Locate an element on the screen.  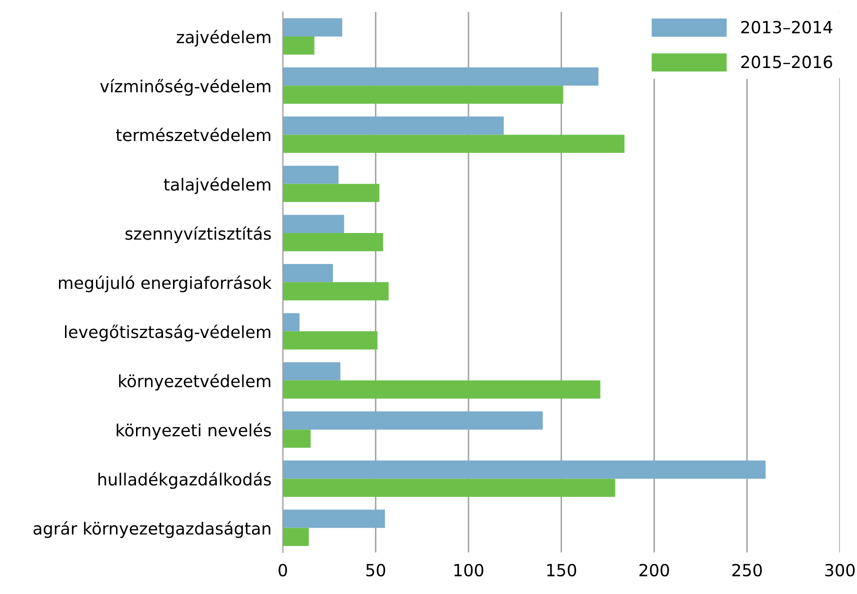
y-tick-label: vízminőség-védelem is located at coordinates (185, 87).